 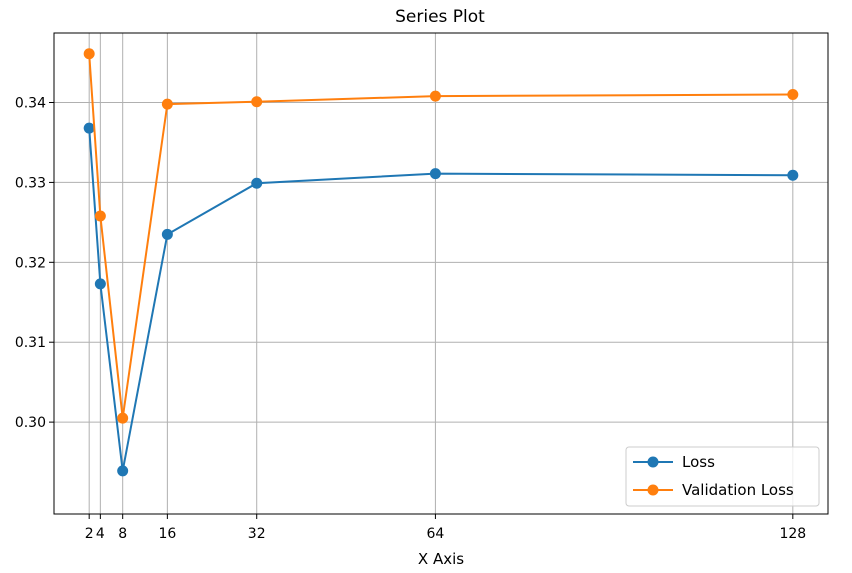 What do you see at coordinates (738, 490) in the screenshot?
I see `legend-entry: Validation Loss` at bounding box center [738, 490].